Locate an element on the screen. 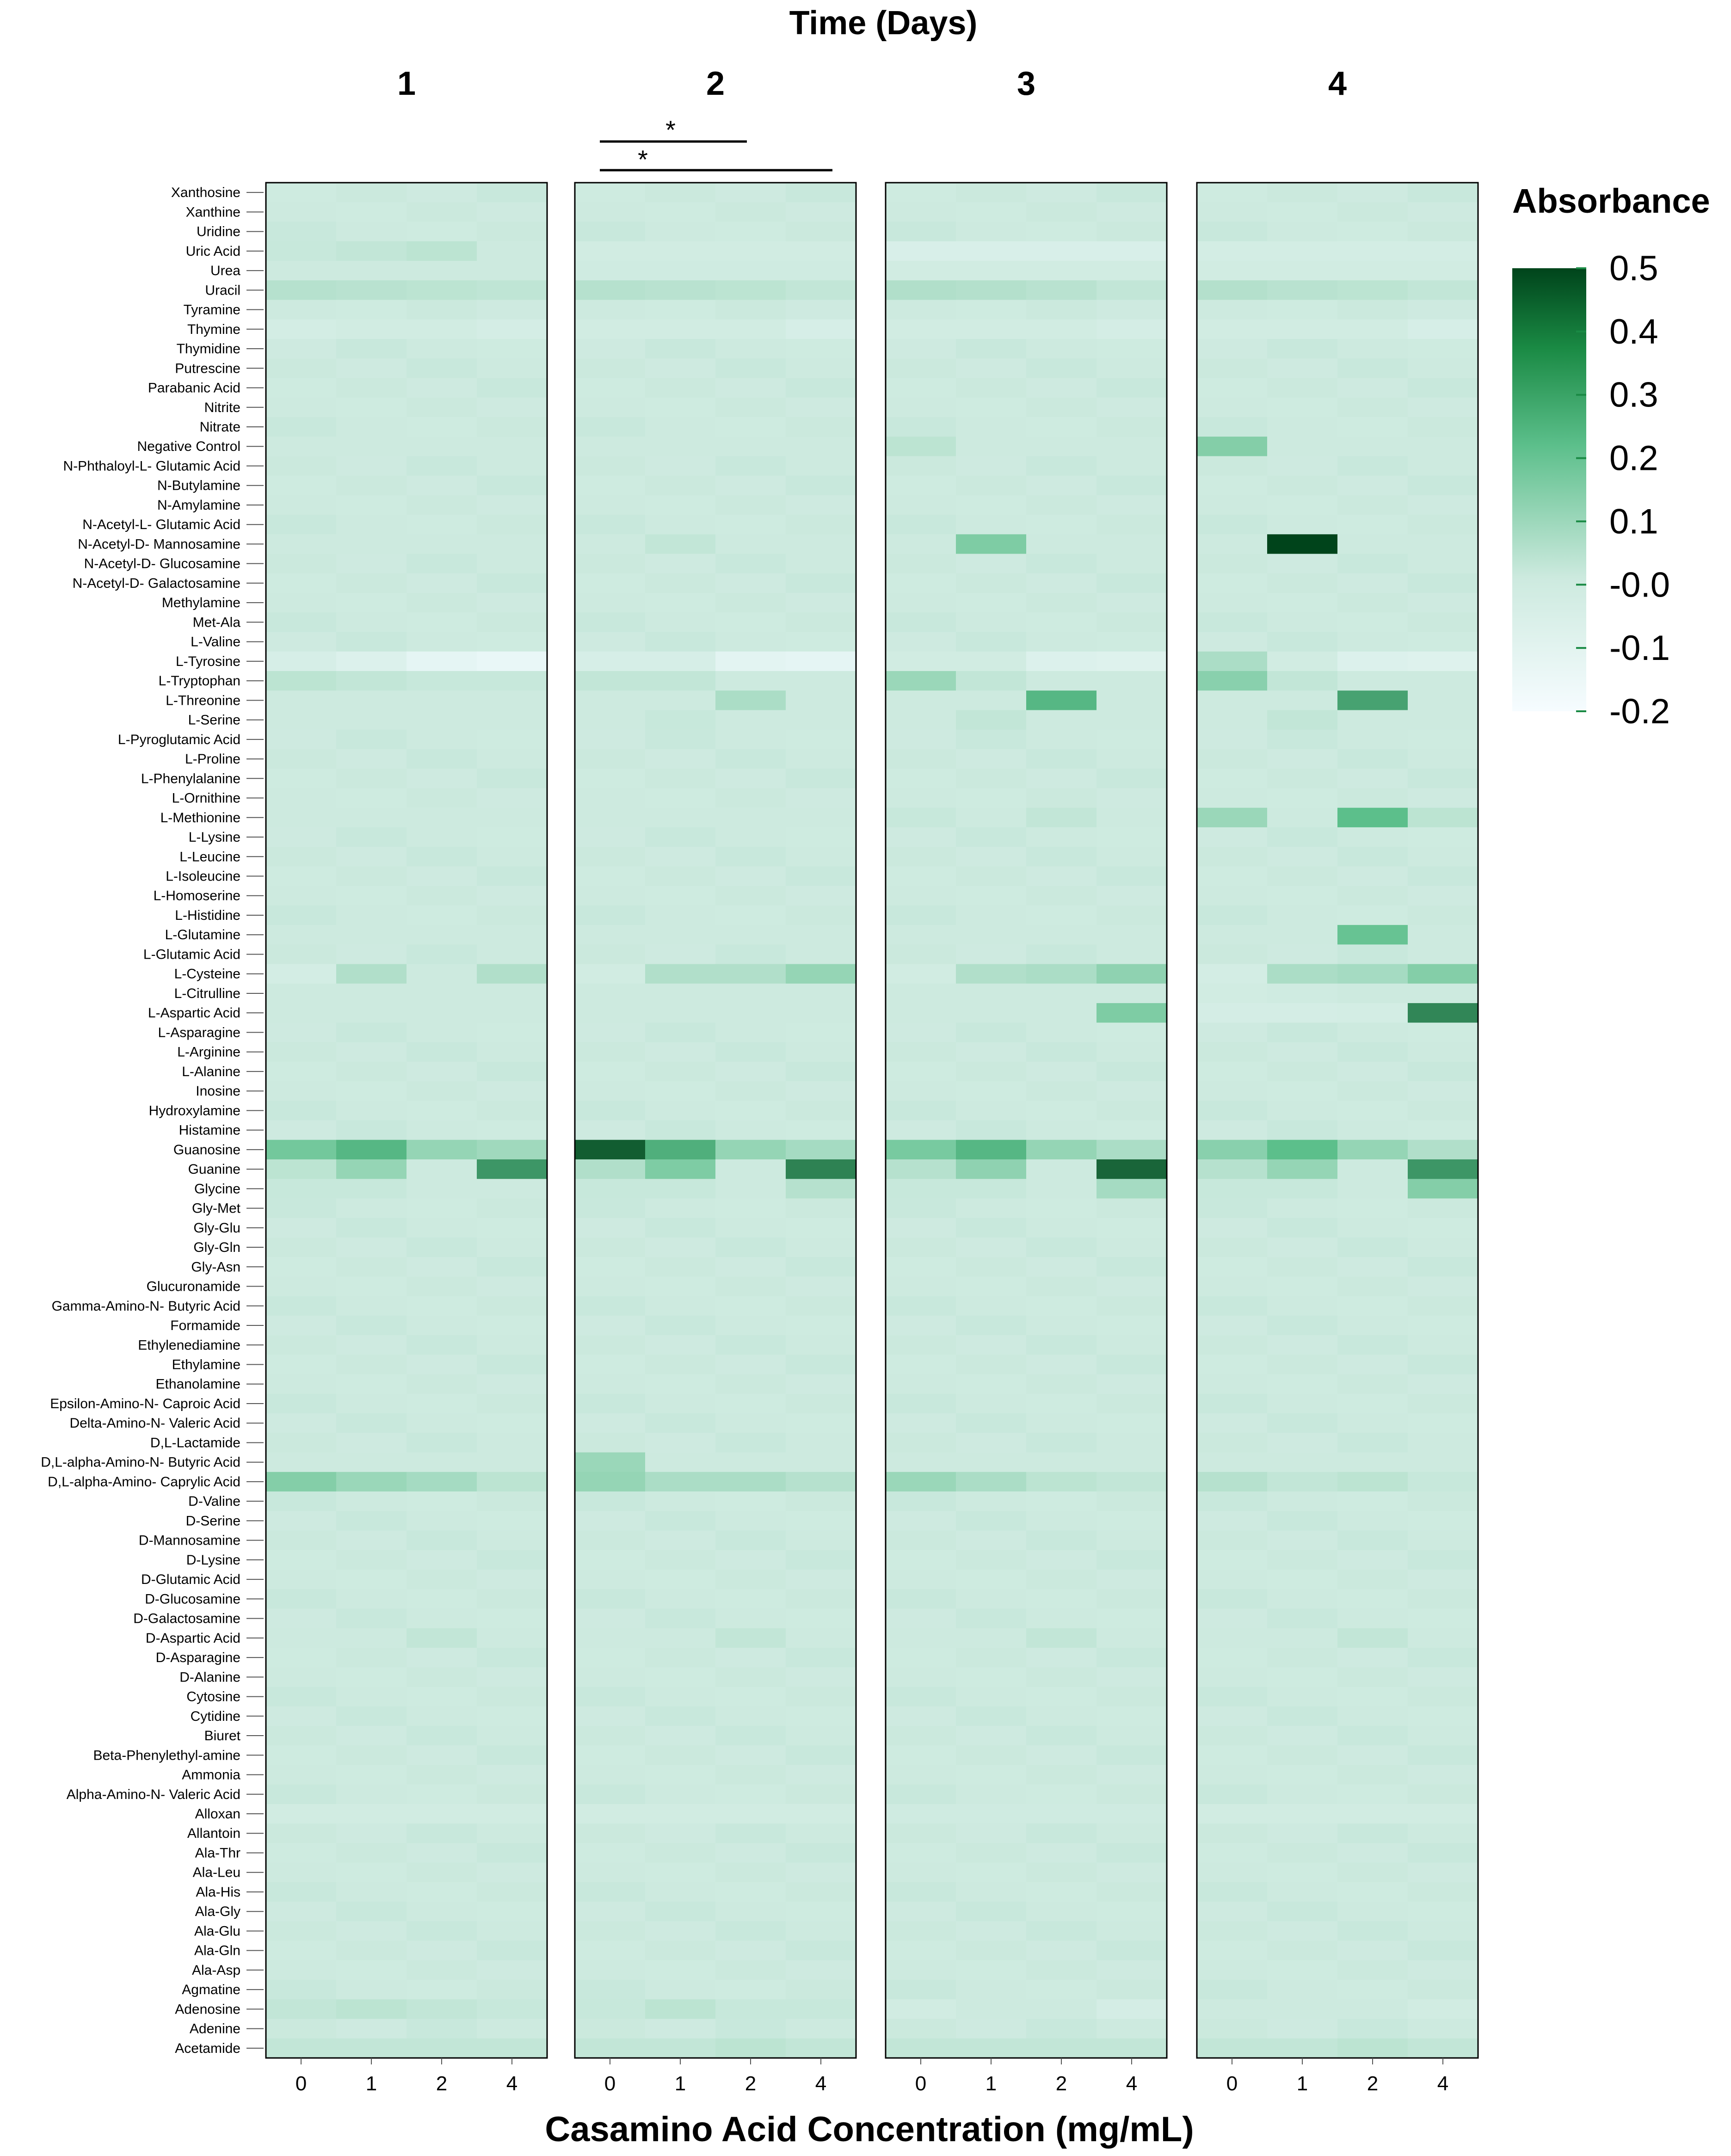  panel-title: 2 is located at coordinates (715, 84).